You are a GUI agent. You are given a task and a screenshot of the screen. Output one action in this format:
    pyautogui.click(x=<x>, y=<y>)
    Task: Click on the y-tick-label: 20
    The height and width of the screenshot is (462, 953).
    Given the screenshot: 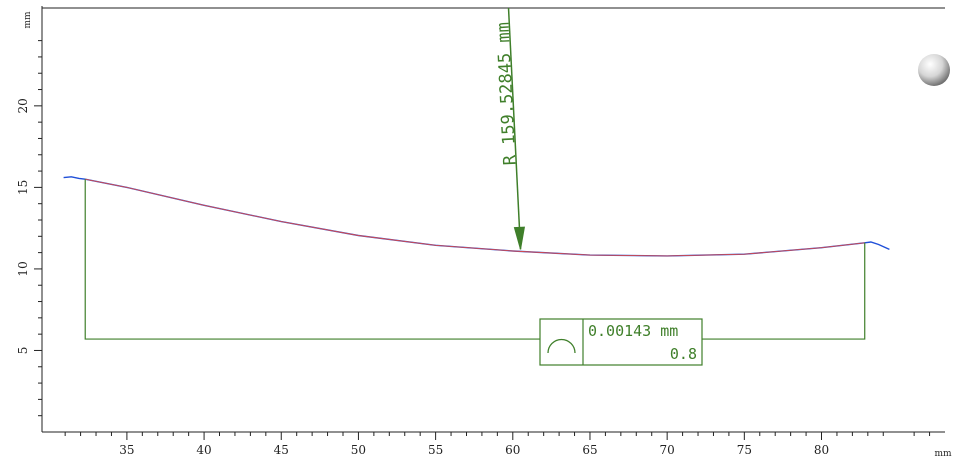 What is the action you would take?
    pyautogui.click(x=23, y=105)
    